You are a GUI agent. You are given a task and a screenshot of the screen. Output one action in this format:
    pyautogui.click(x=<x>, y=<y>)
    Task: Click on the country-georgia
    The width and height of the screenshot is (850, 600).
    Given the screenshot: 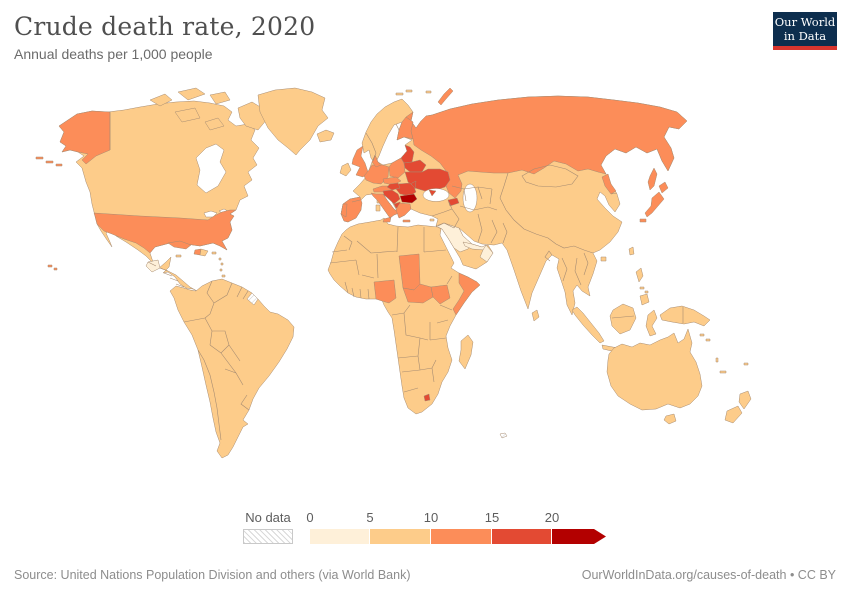 What is the action you would take?
    pyautogui.click(x=453, y=202)
    